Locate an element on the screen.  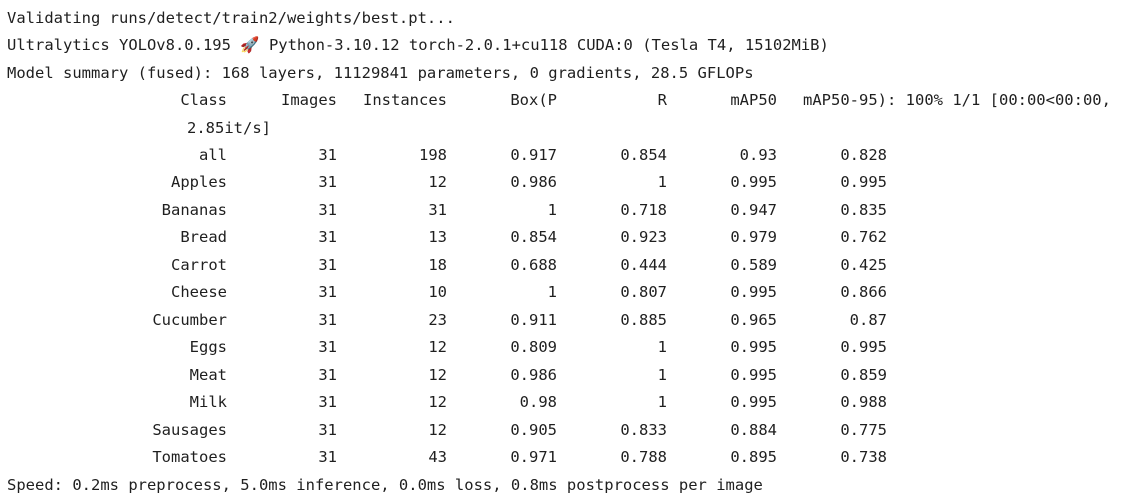
table-cell-map50-95: 0.425 is located at coordinates (863, 265).